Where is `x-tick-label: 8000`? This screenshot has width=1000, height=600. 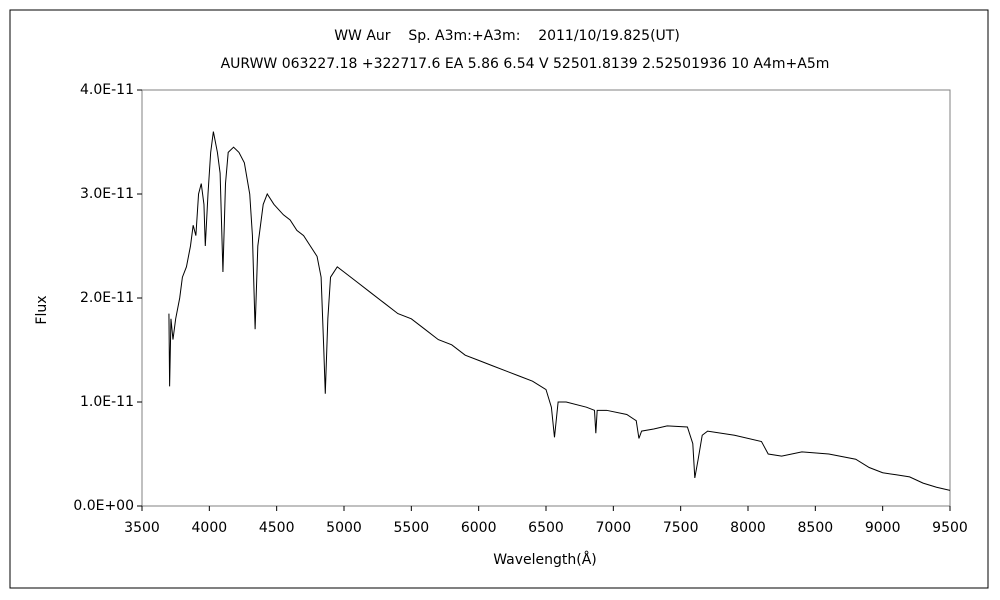
x-tick-label: 8000 is located at coordinates (748, 528).